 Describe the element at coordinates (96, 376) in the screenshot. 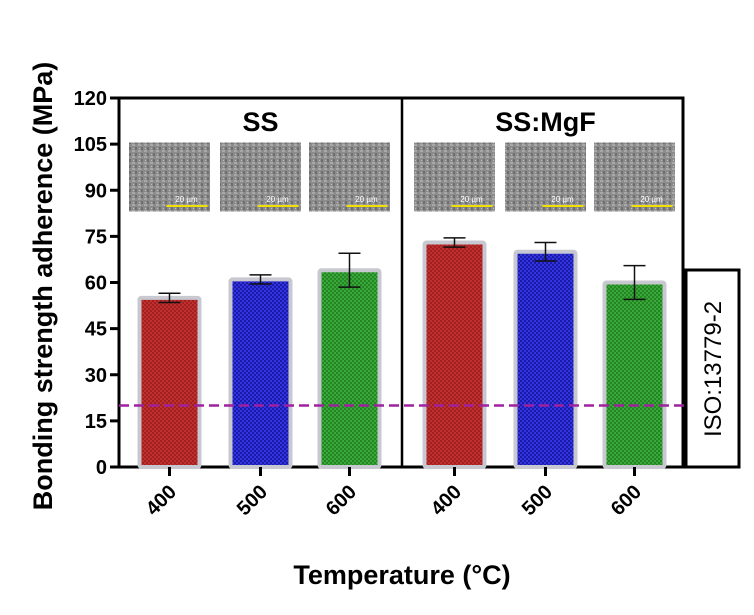

I see `y-tick-label: 30` at that location.